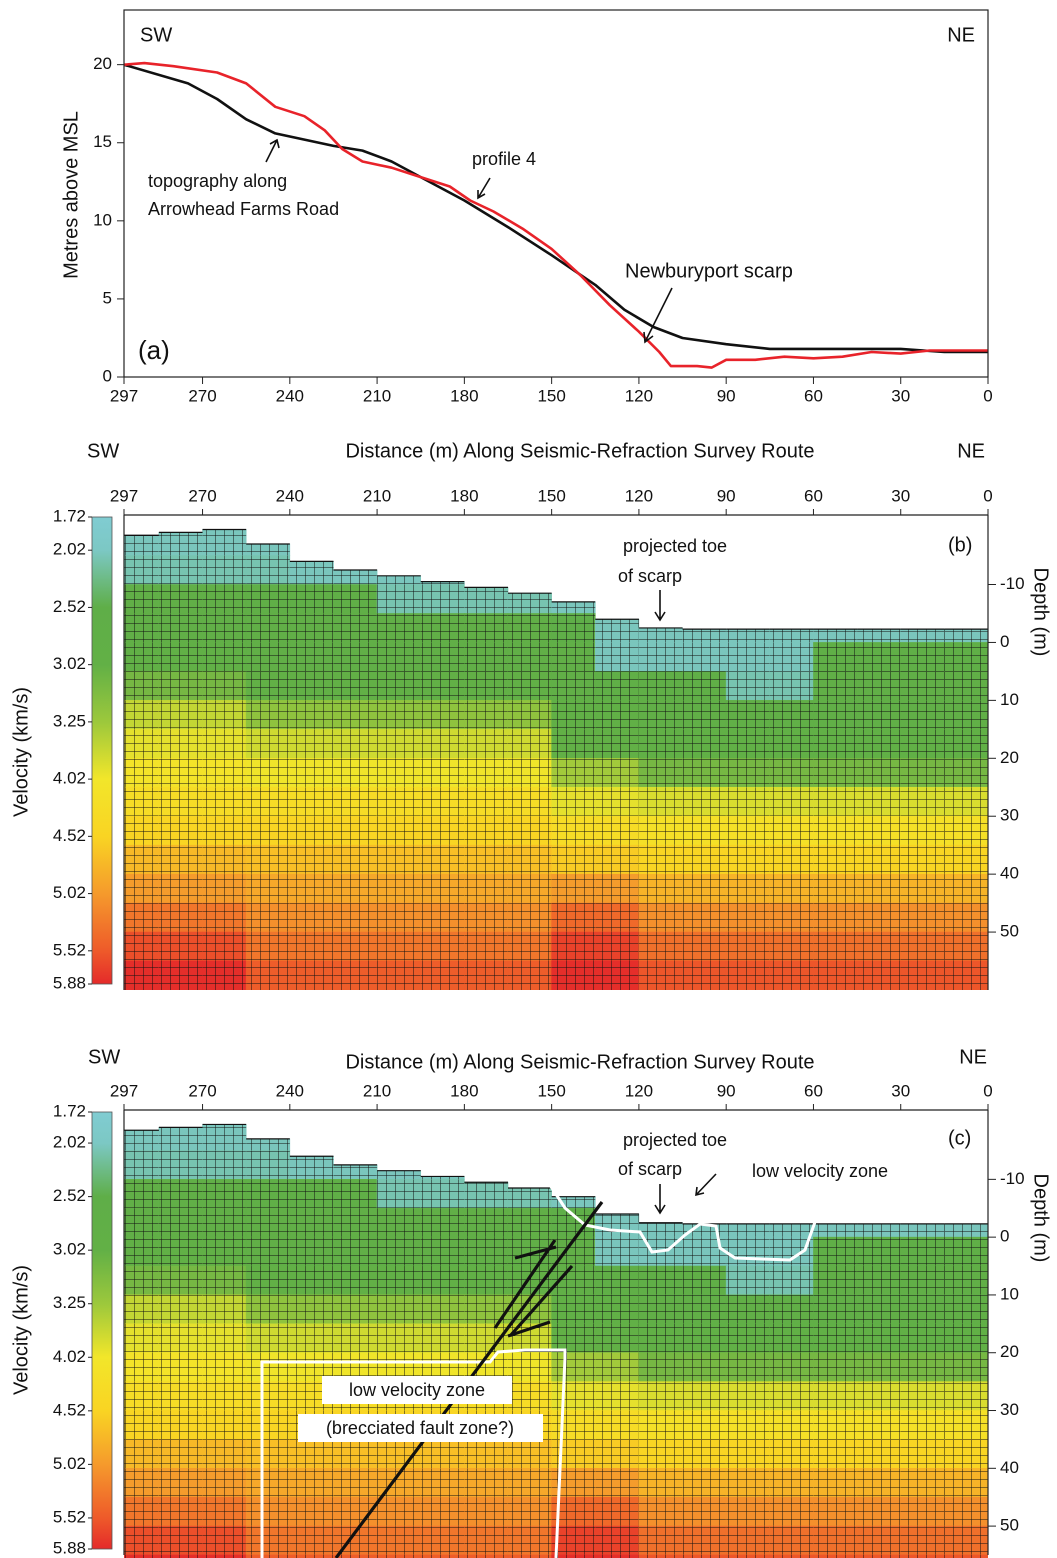 This screenshot has height=1558, width=1057. Describe the element at coordinates (660, 1199) in the screenshot. I see `arrow` at that location.